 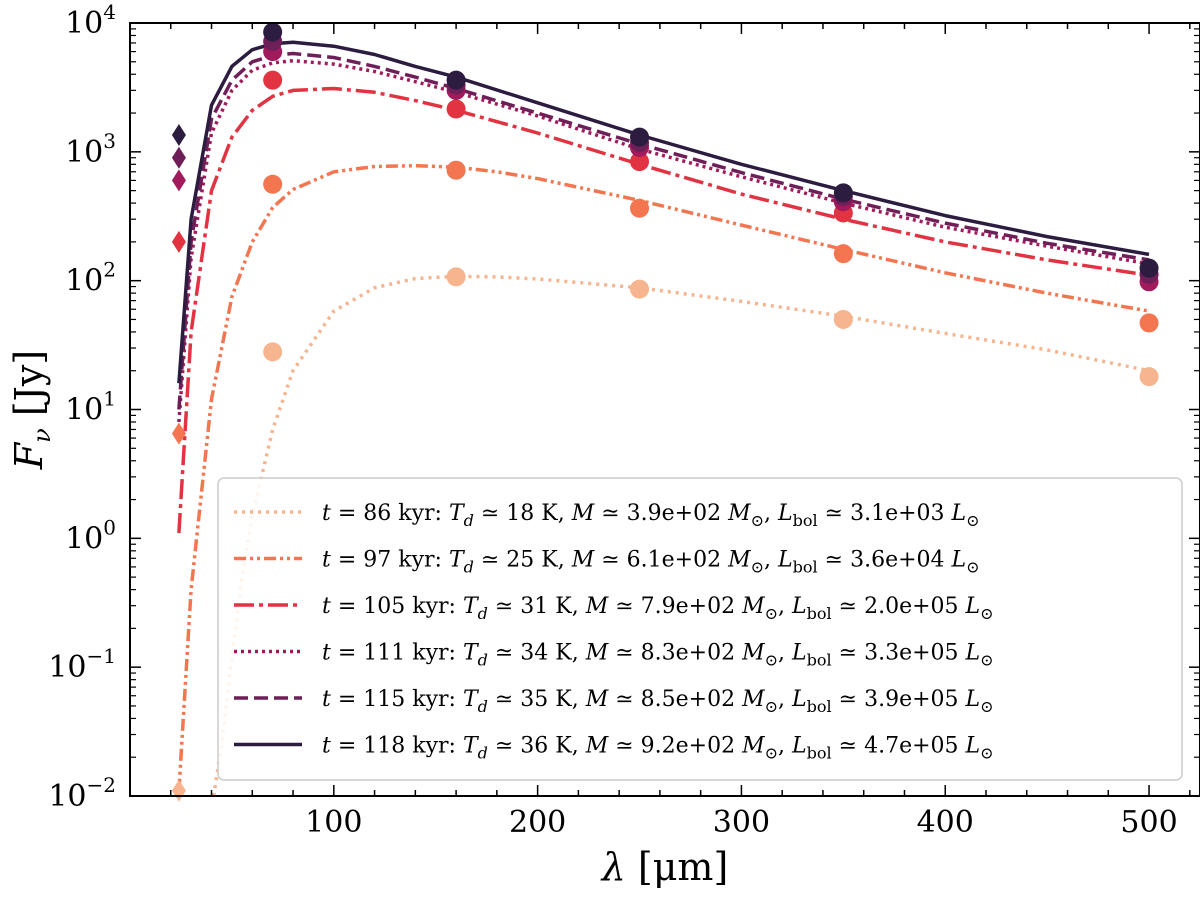 I want to click on svg-text: 10², so click(x=90, y=278).